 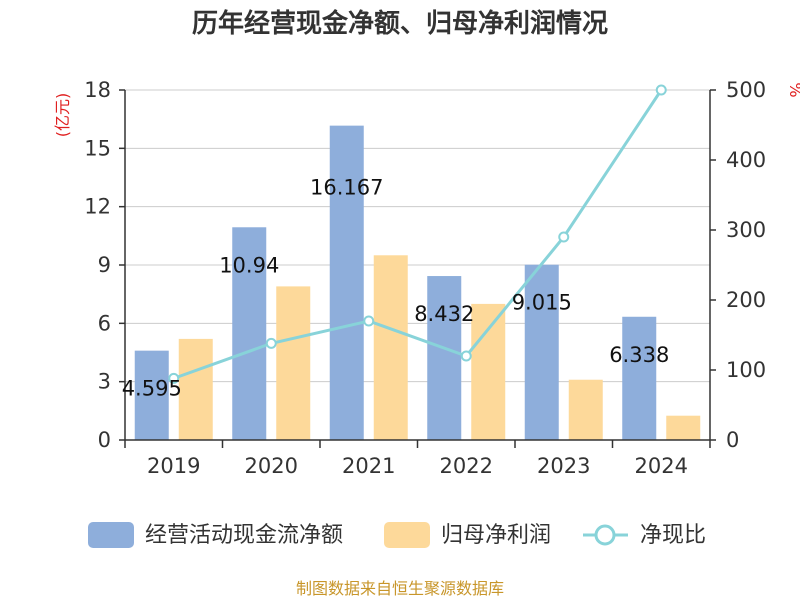 I want to click on left-tick-label: 9, so click(x=104, y=265).